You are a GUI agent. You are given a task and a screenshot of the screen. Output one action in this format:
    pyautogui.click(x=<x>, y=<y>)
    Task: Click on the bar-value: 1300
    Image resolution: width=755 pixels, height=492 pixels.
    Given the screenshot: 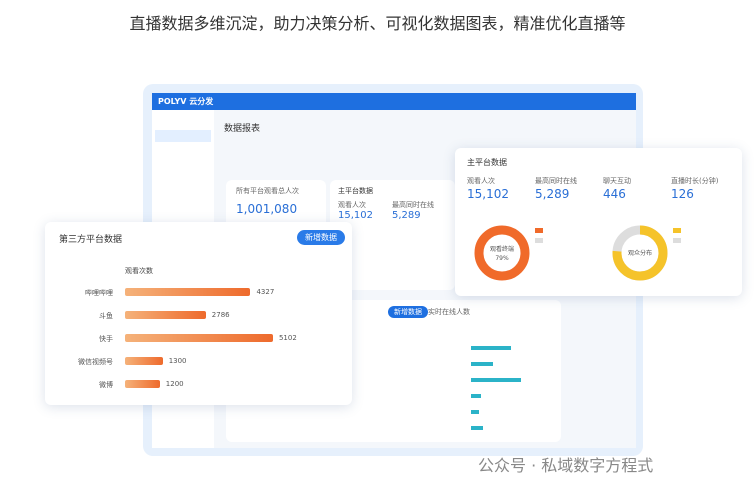 What is the action you would take?
    pyautogui.click(x=177, y=361)
    